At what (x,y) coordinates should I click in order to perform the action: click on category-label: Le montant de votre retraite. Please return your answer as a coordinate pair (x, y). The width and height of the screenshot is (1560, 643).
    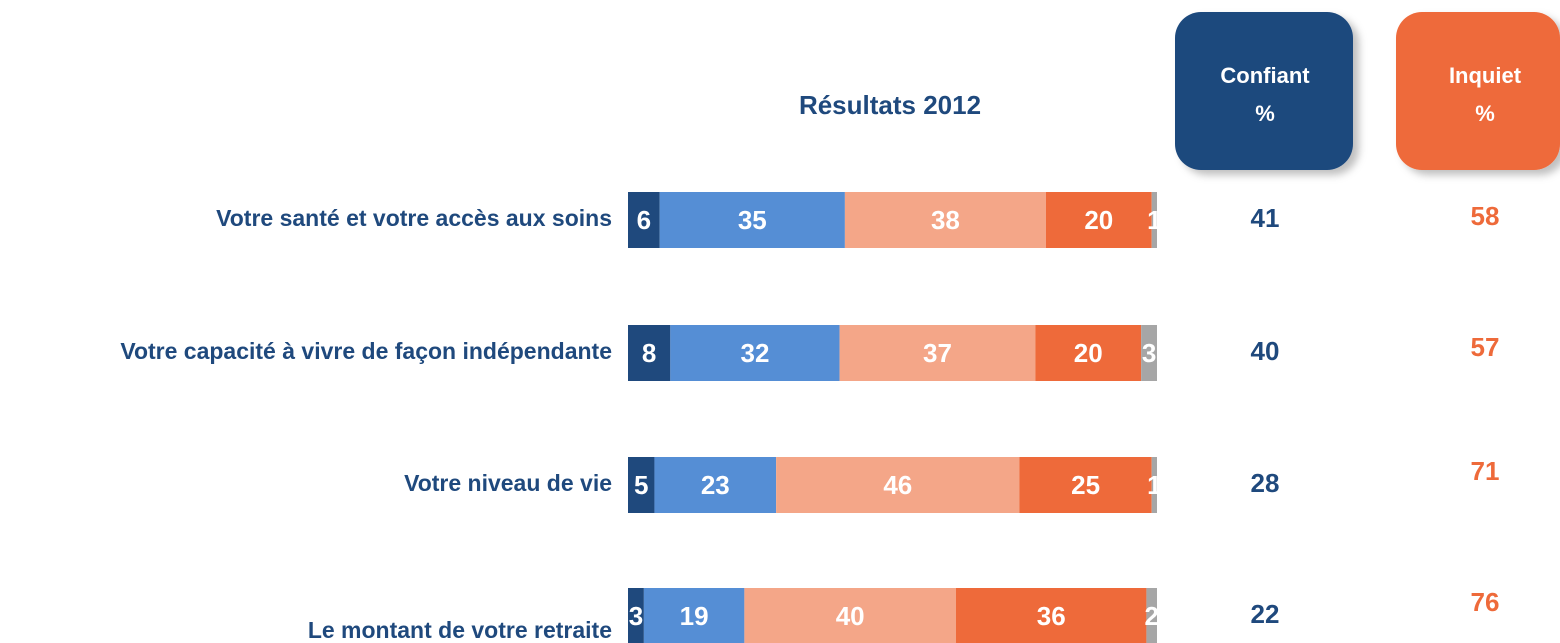
    Looking at the image, I should click on (460, 630).